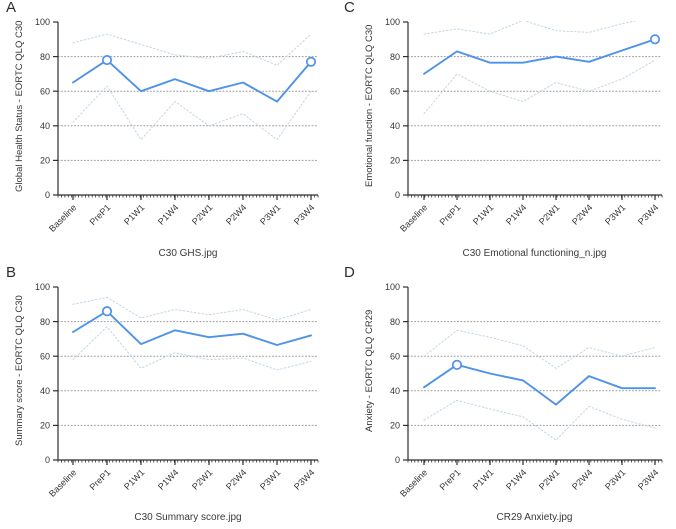 Image resolution: width=676 pixels, height=529 pixels. What do you see at coordinates (11, 272) in the screenshot?
I see `panel-letter-b: B` at bounding box center [11, 272].